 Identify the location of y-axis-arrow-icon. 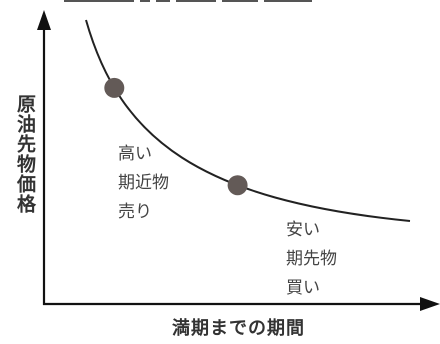
(44, 20).